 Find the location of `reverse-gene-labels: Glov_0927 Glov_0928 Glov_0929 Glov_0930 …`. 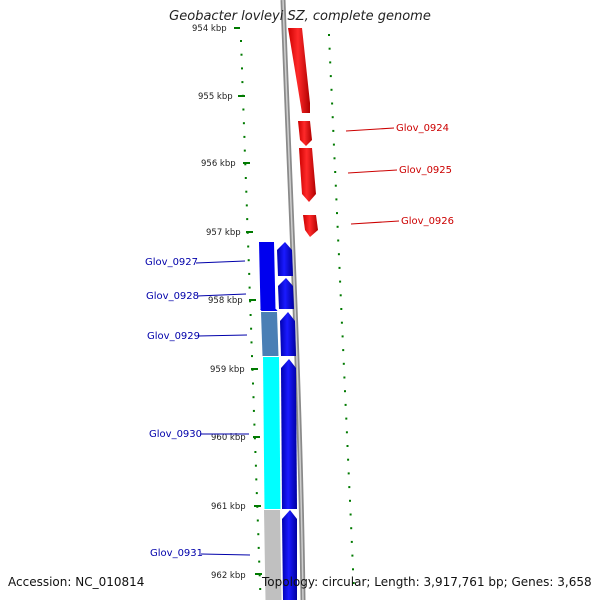

reverse-gene-labels: Glov_0927 Glov_0928 Glov_0929 Glov_0930 … is located at coordinates (198, 408).